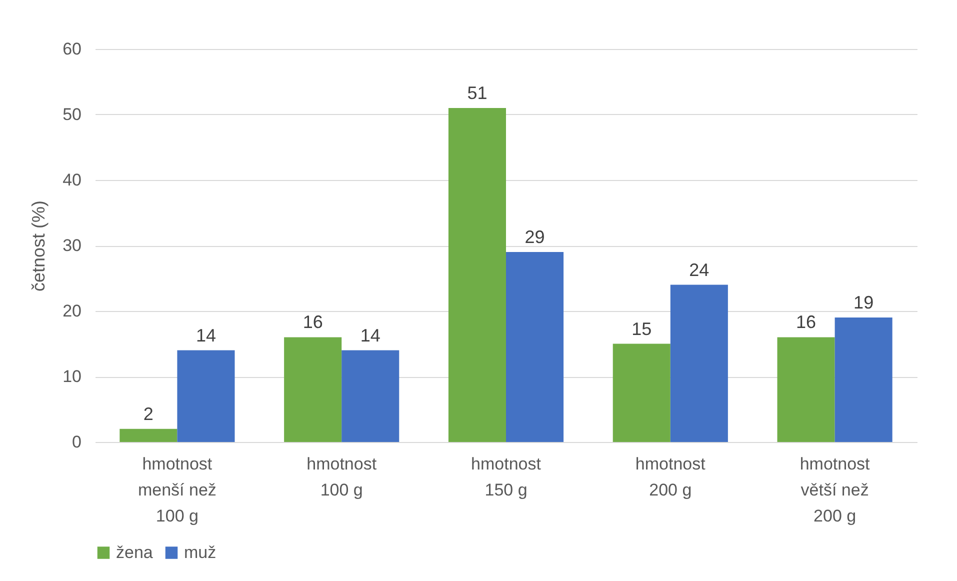 The width and height of the screenshot is (957, 581). What do you see at coordinates (835, 490) in the screenshot?
I see `x-tick-label: hmotnost větší než 200 g` at bounding box center [835, 490].